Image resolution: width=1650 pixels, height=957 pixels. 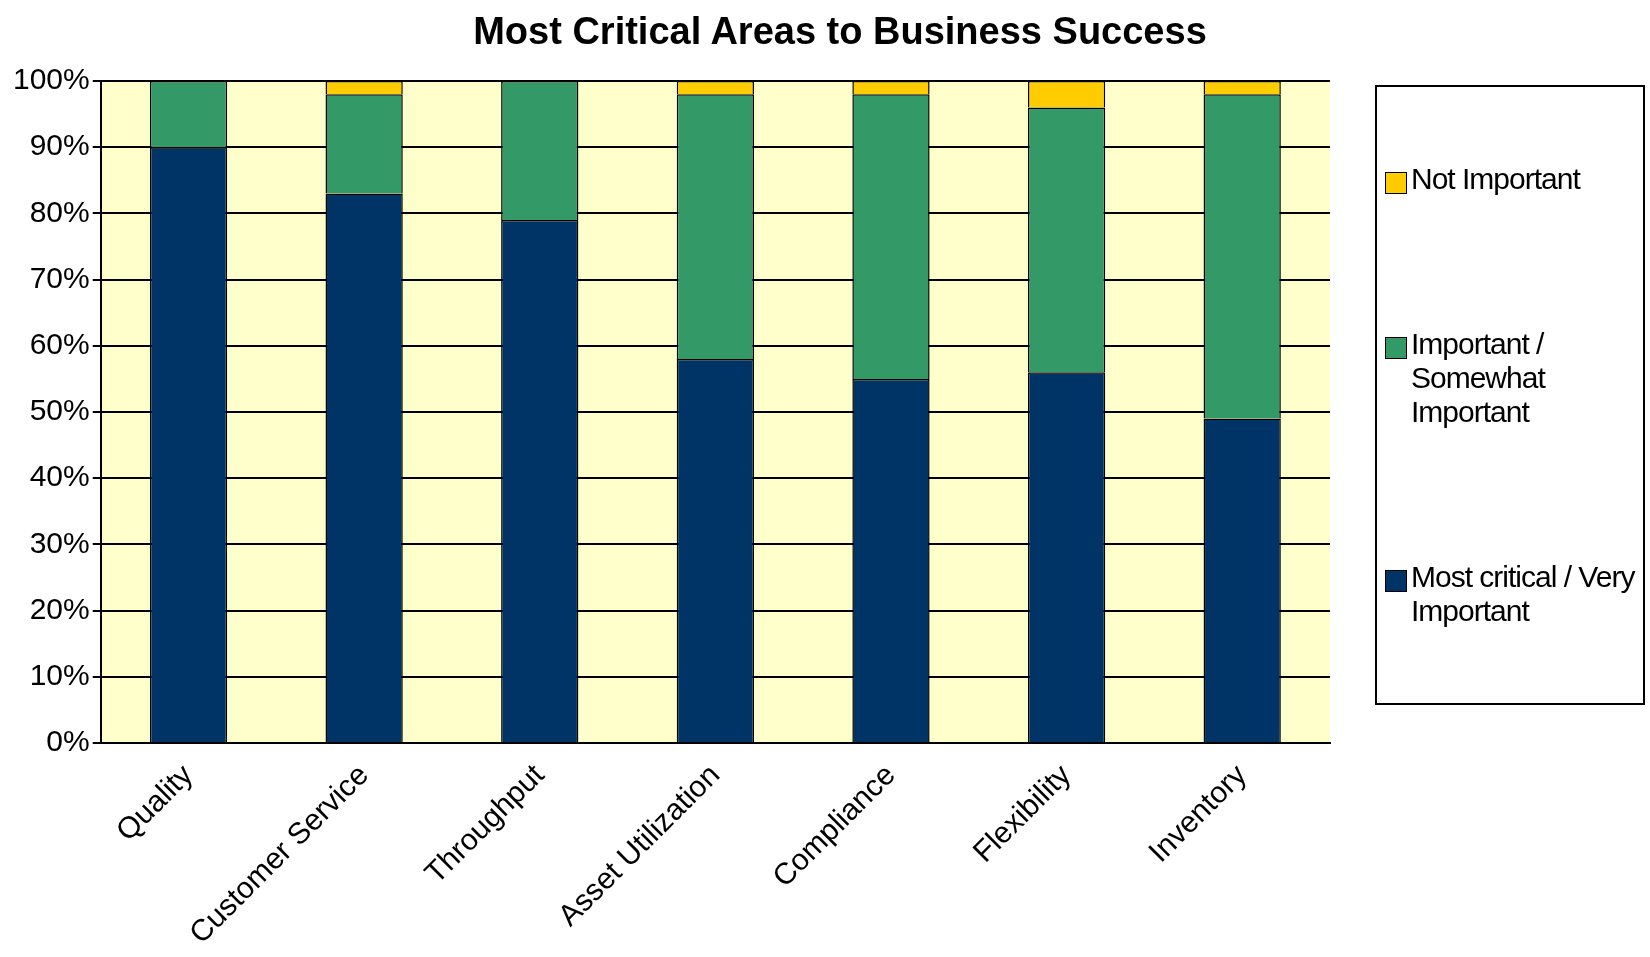 What do you see at coordinates (59, 277) in the screenshot?
I see `y-tick-label: 70%` at bounding box center [59, 277].